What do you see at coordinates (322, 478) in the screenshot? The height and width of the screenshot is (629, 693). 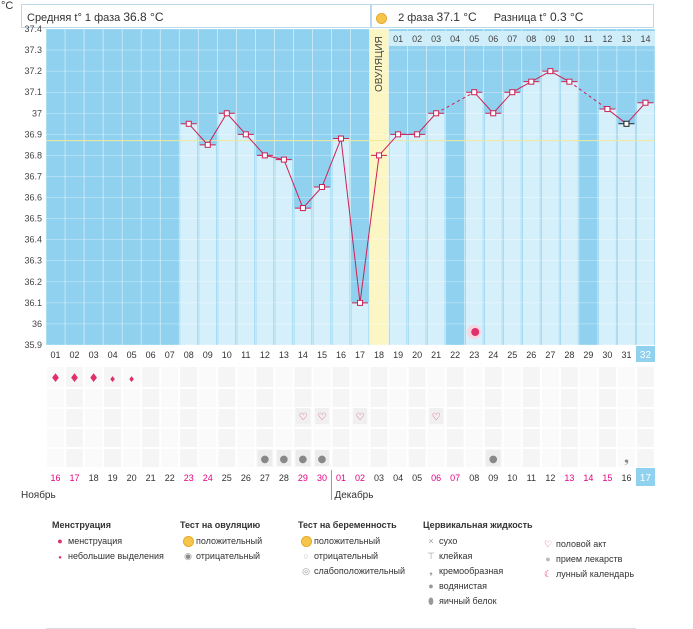 I see `date-label: 30` at bounding box center [322, 478].